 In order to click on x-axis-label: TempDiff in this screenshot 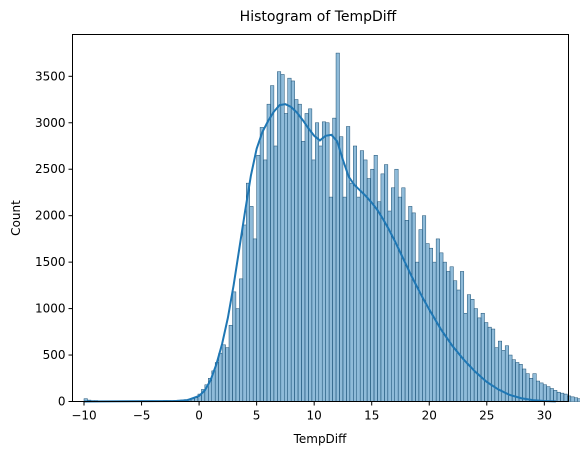, I will do `click(320, 439)`.